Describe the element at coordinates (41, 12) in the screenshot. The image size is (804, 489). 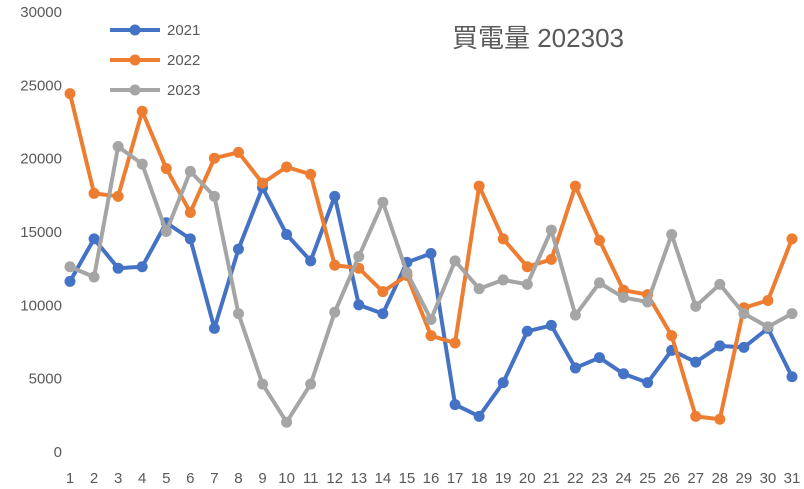
I see `y-tick-label: 30000` at that location.